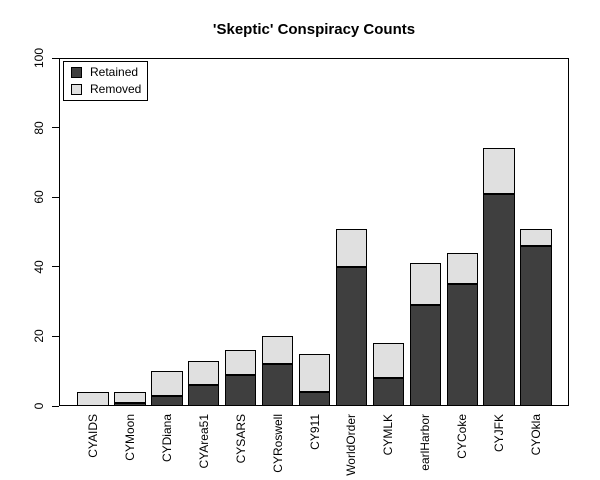  Describe the element at coordinates (277, 350) in the screenshot. I see `bar-segment-removed-CYRoswell` at that location.